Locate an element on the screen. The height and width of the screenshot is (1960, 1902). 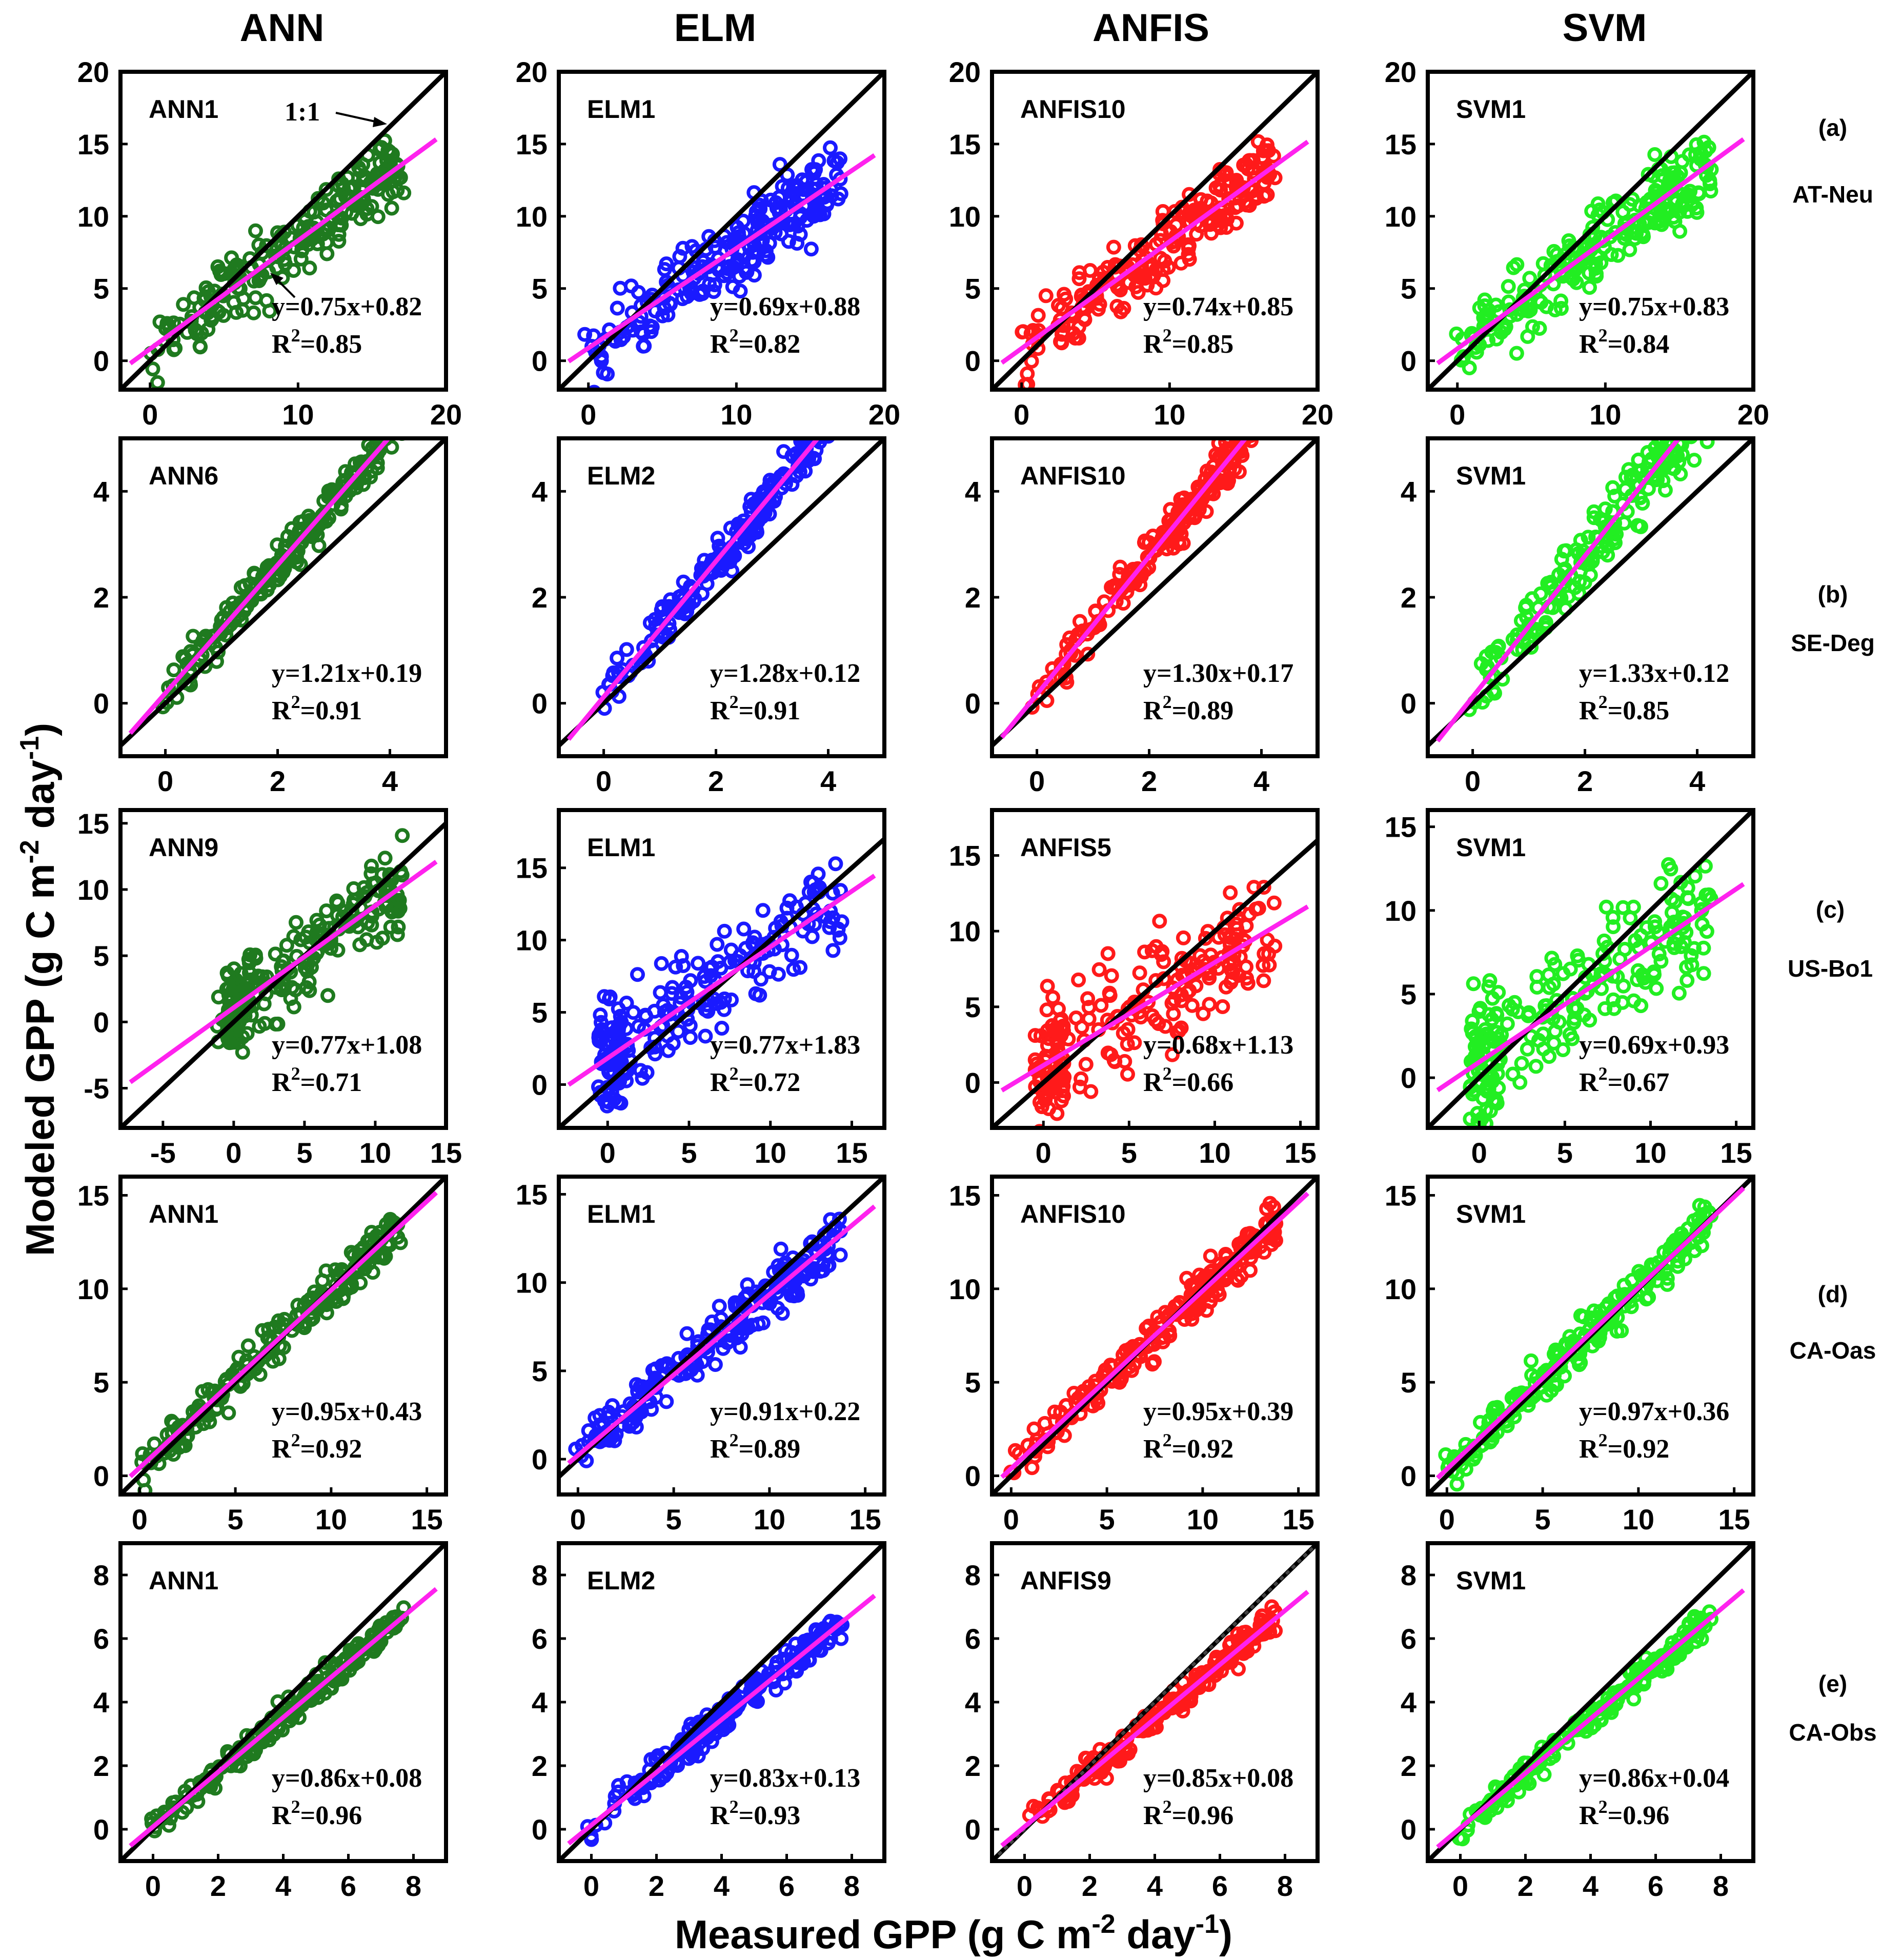
r-squared: R2=0.67 is located at coordinates (1624, 1080).